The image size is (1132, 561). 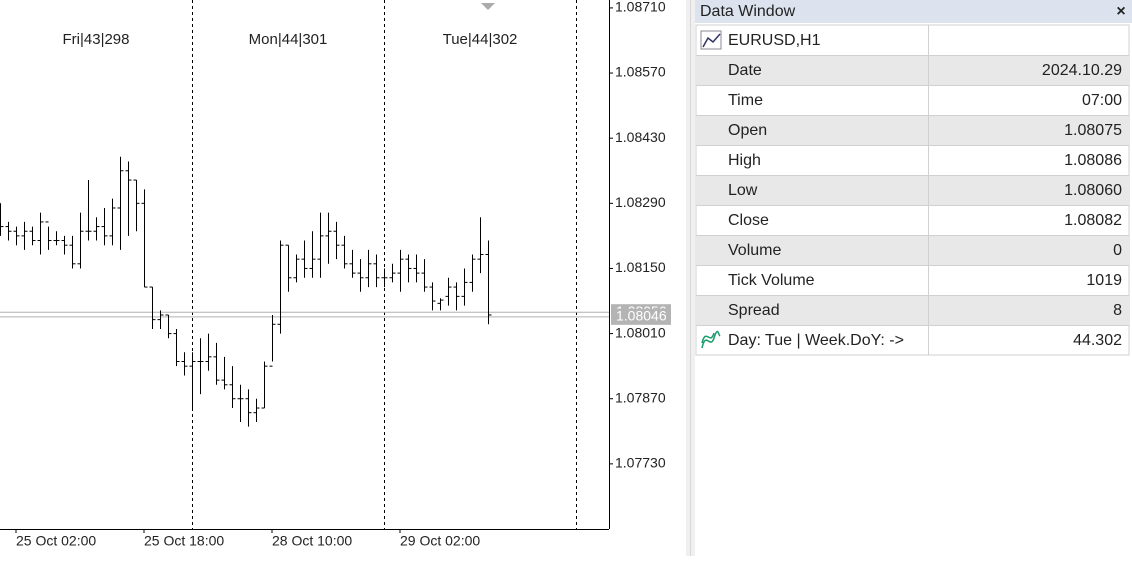 I want to click on row-label: Date, so click(x=745, y=70).